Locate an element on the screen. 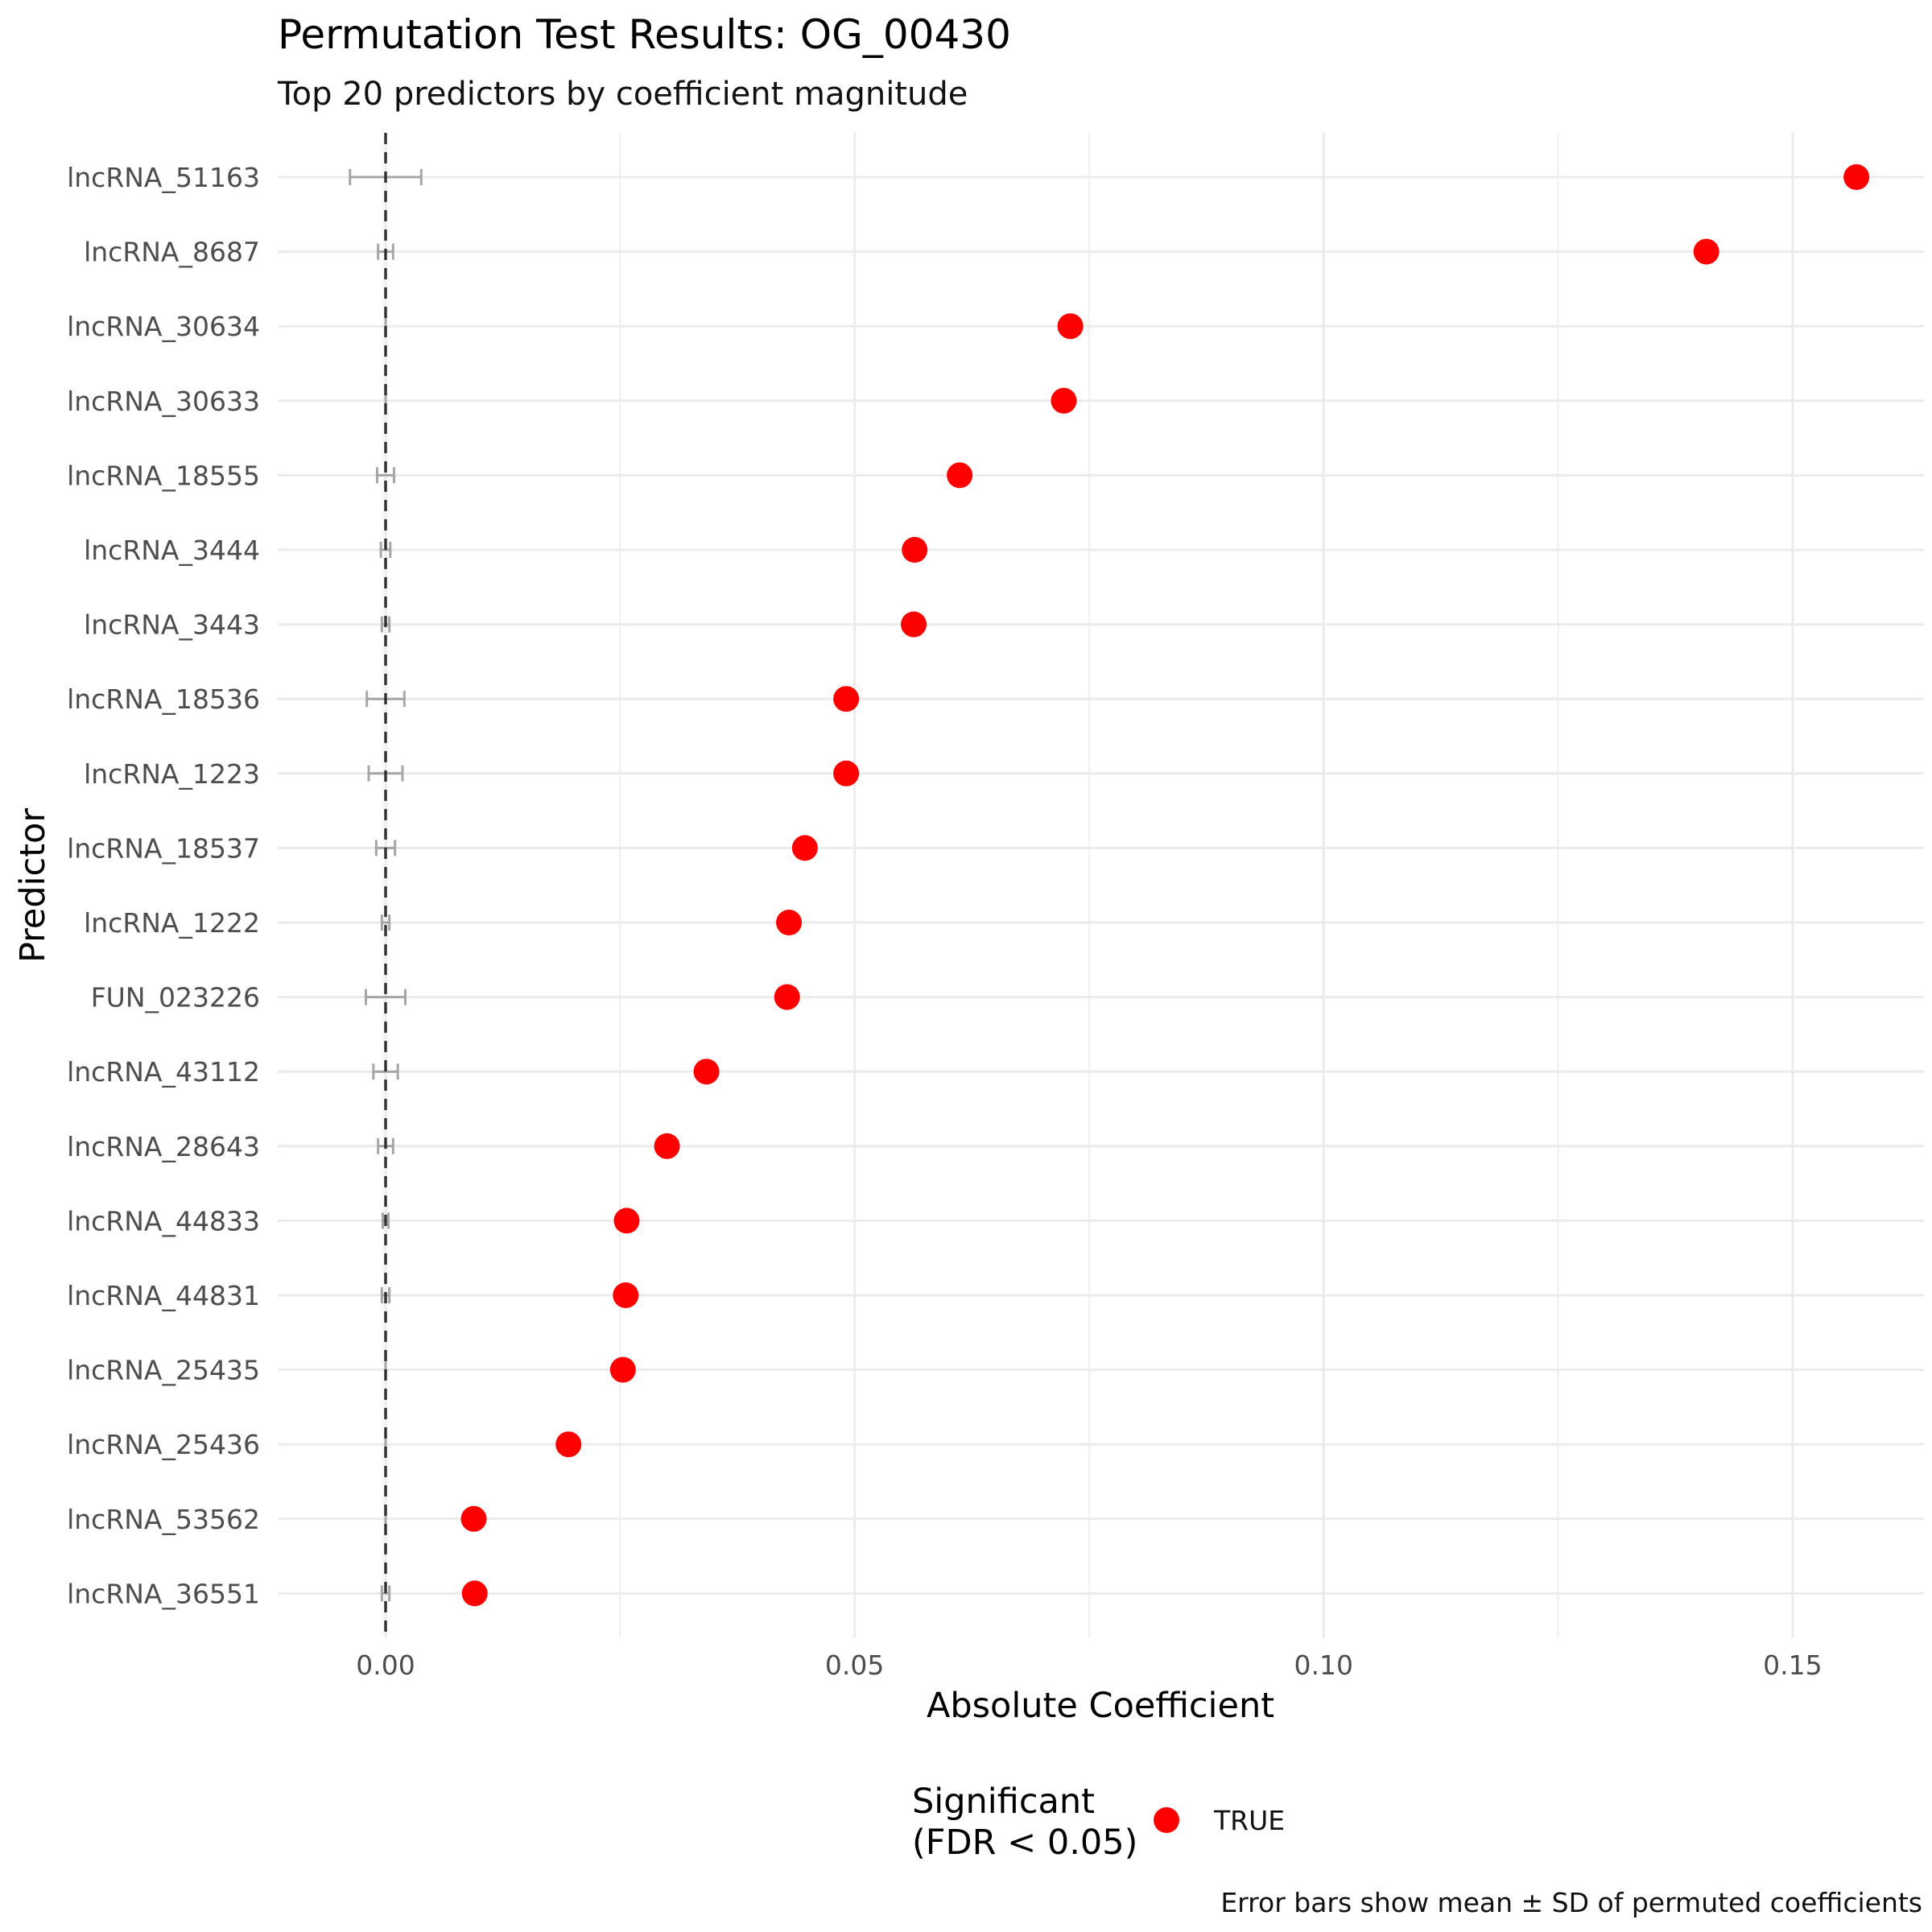 This screenshot has width=1932, height=1932. legend-title-line-1: Significant is located at coordinates (1003, 1801).